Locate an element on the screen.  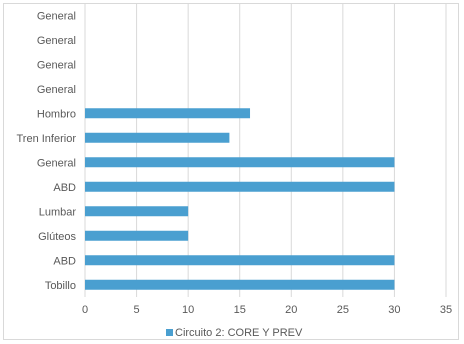
x-tick-labels: 0 5 10 15 20 25 30 35 is located at coordinates (267, 310).